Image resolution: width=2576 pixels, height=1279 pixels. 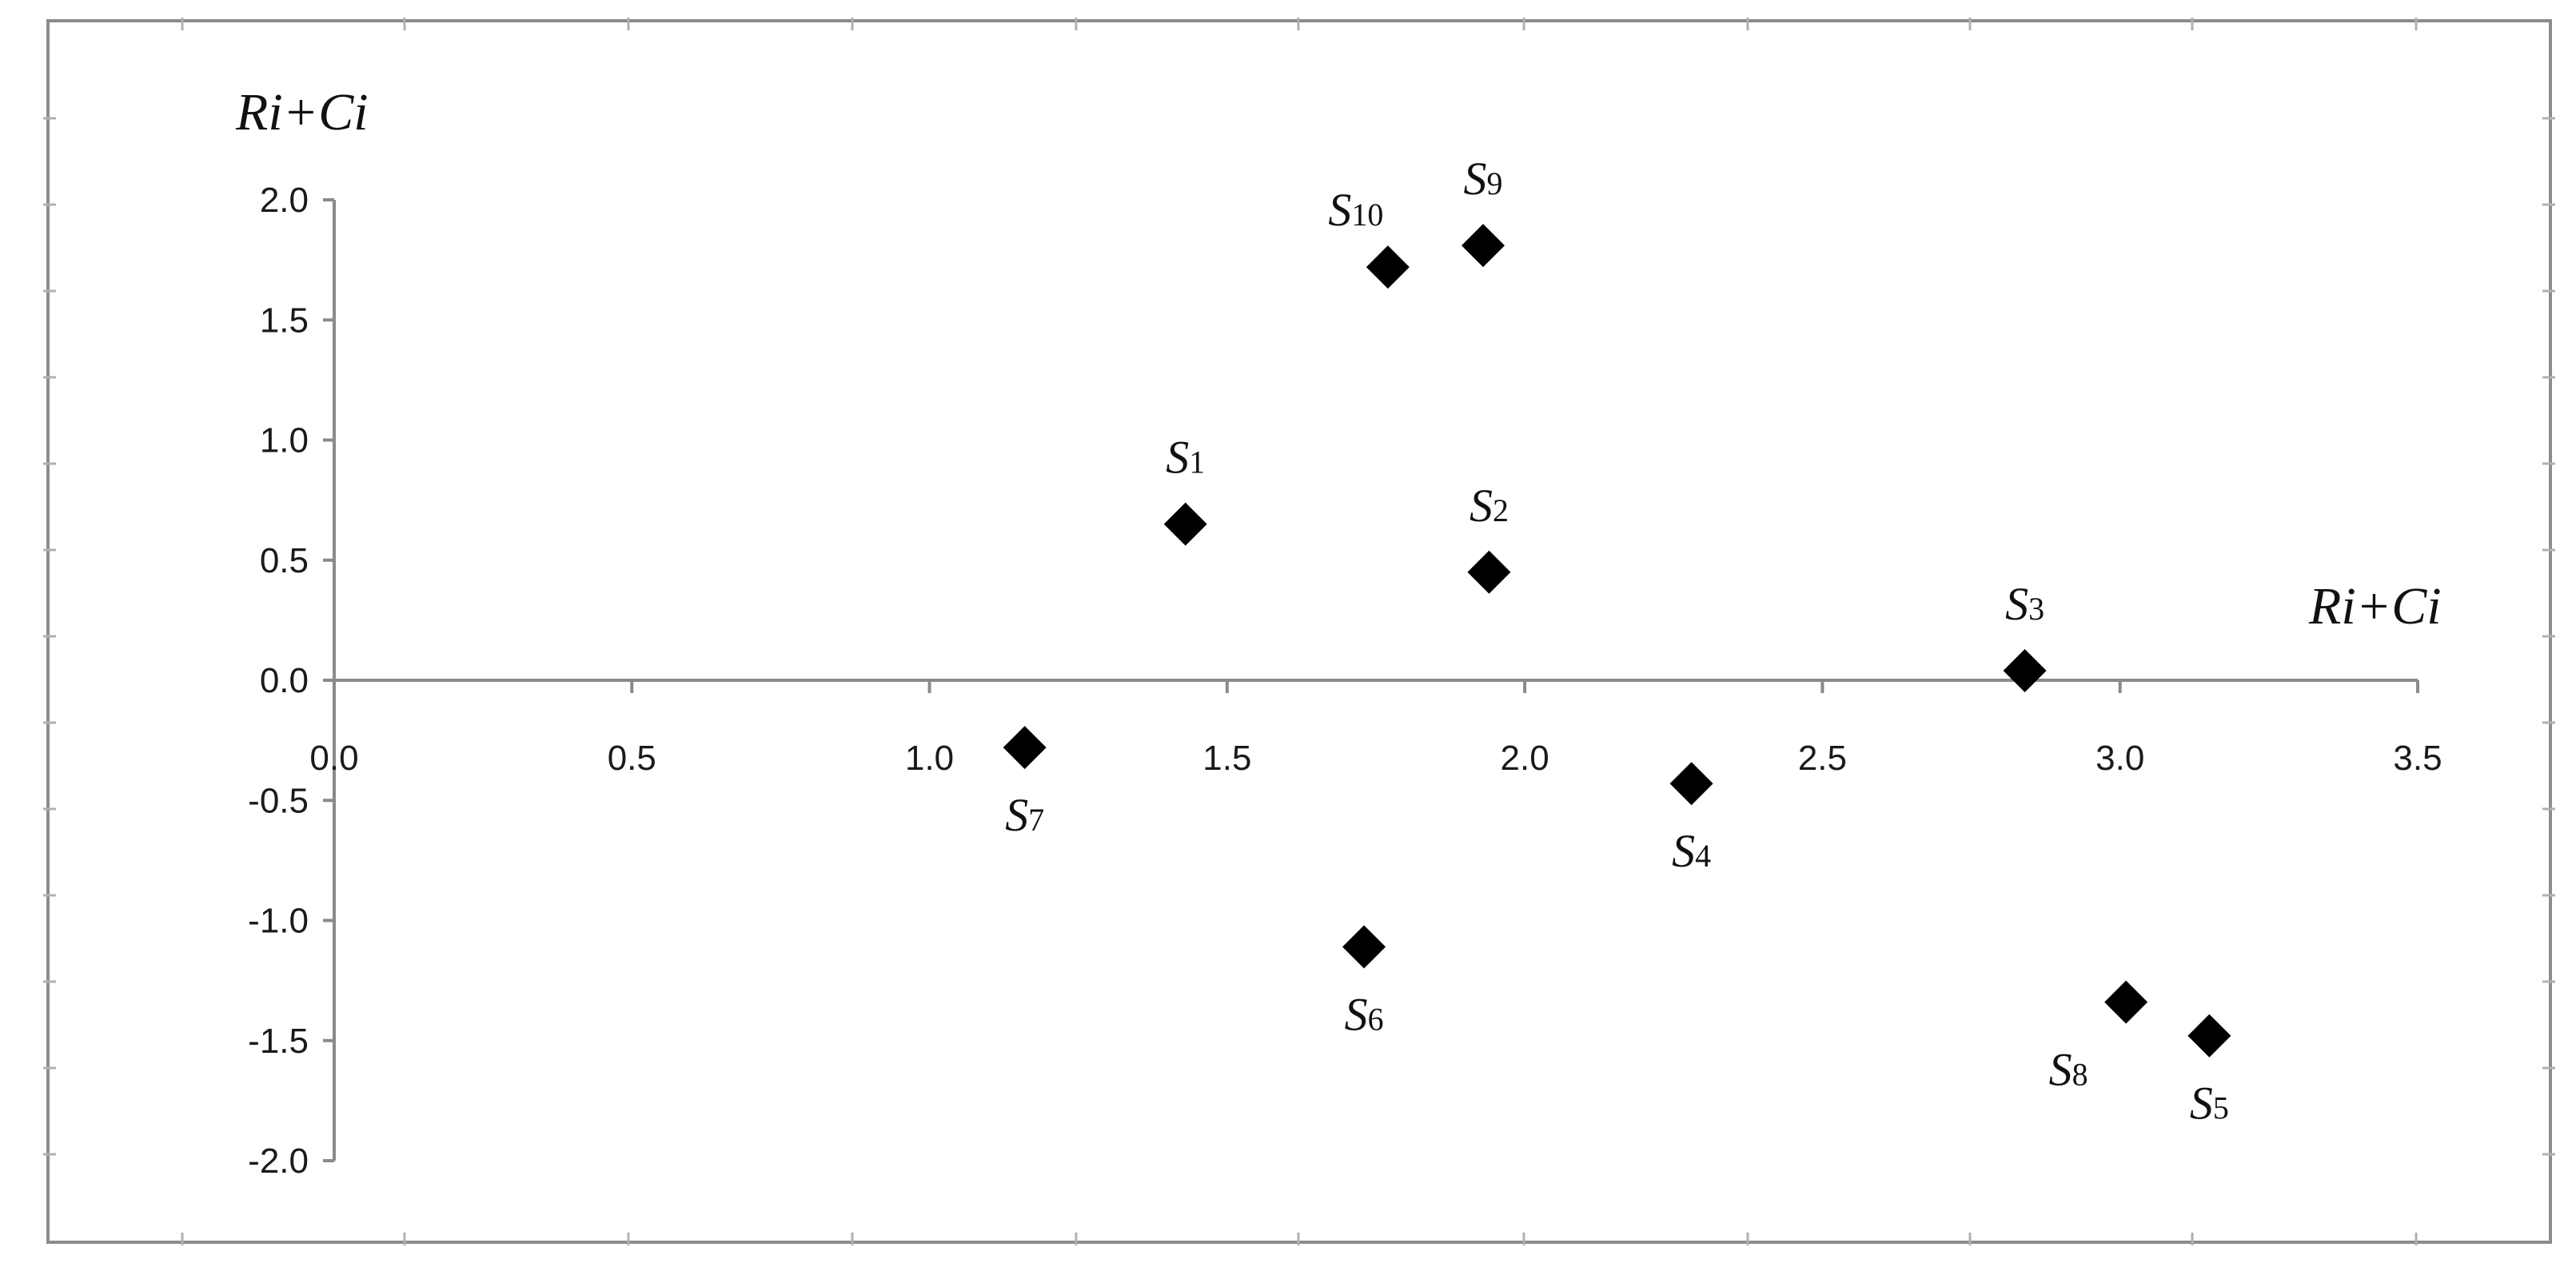 I want to click on point-label: S10, so click(x=1355, y=210).